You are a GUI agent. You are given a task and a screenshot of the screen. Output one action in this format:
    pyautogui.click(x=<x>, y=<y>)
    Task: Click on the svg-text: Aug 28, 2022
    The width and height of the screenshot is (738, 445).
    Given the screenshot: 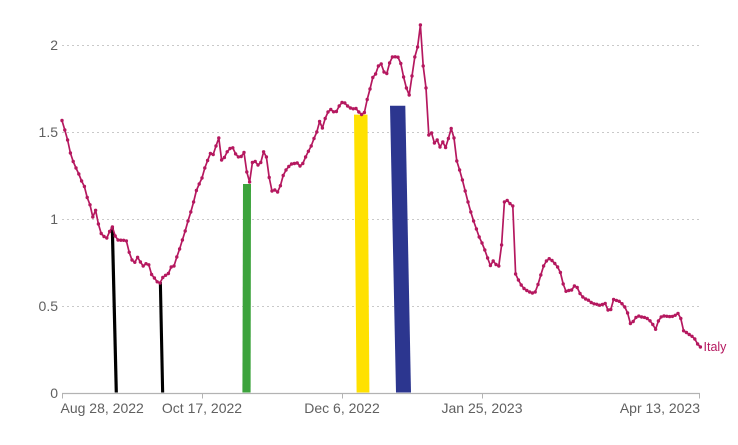 What is the action you would take?
    pyautogui.click(x=103, y=408)
    